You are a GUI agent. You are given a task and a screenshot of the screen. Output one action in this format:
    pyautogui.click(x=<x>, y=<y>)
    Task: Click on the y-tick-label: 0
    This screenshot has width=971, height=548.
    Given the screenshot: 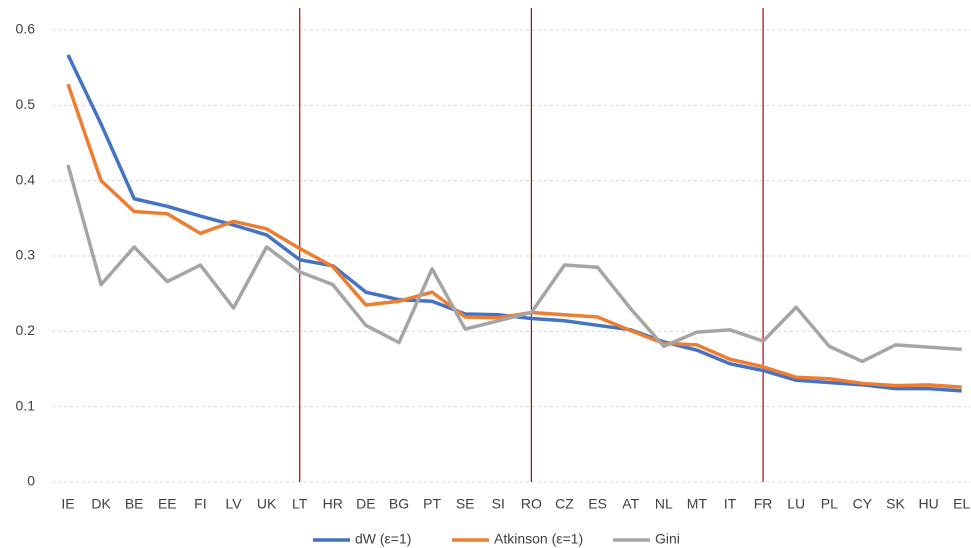 What is the action you would take?
    pyautogui.click(x=31, y=481)
    